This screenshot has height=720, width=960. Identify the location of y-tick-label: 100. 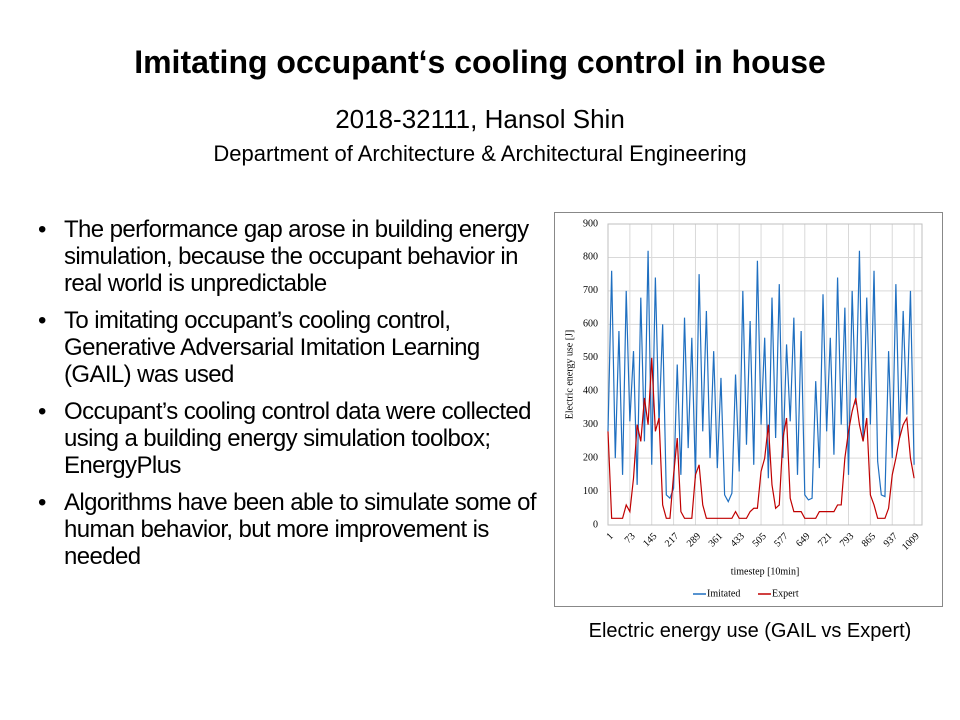
(590, 491).